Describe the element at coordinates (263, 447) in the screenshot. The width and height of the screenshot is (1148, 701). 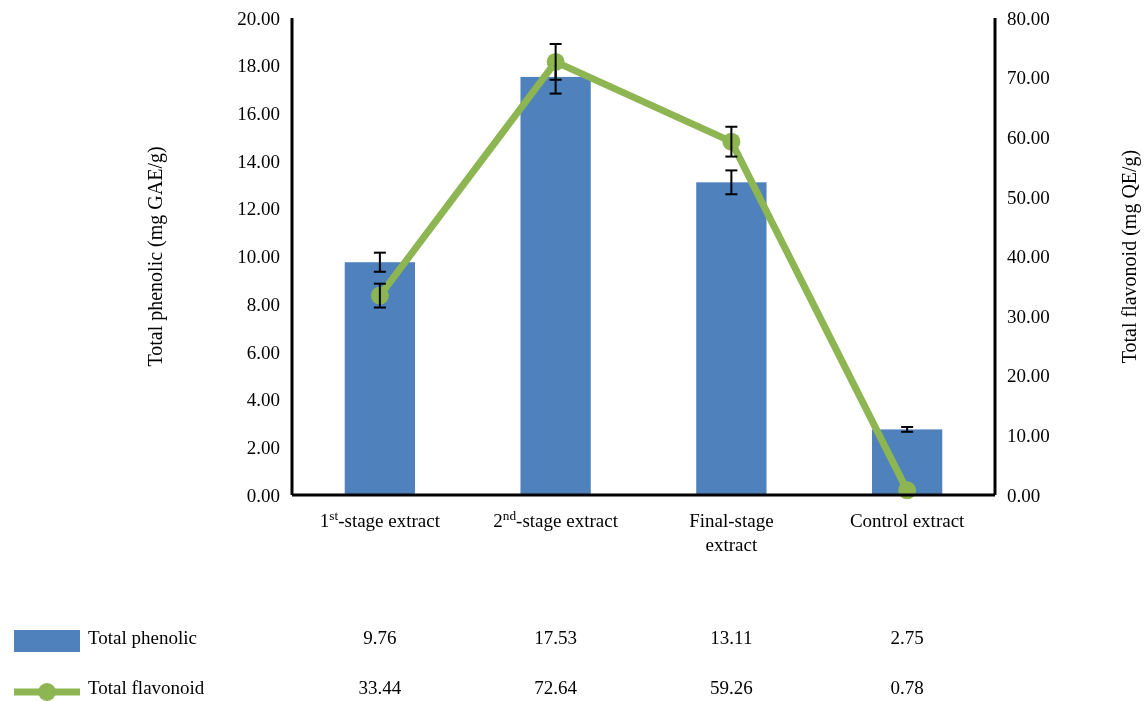
I see `y-tick-label: 2.00` at that location.